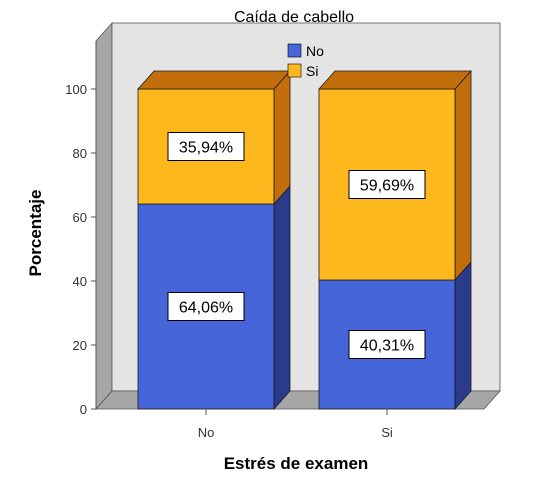 The width and height of the screenshot is (546, 481). What do you see at coordinates (282, 297) in the screenshot?
I see `bar-side-no-no` at bounding box center [282, 297].